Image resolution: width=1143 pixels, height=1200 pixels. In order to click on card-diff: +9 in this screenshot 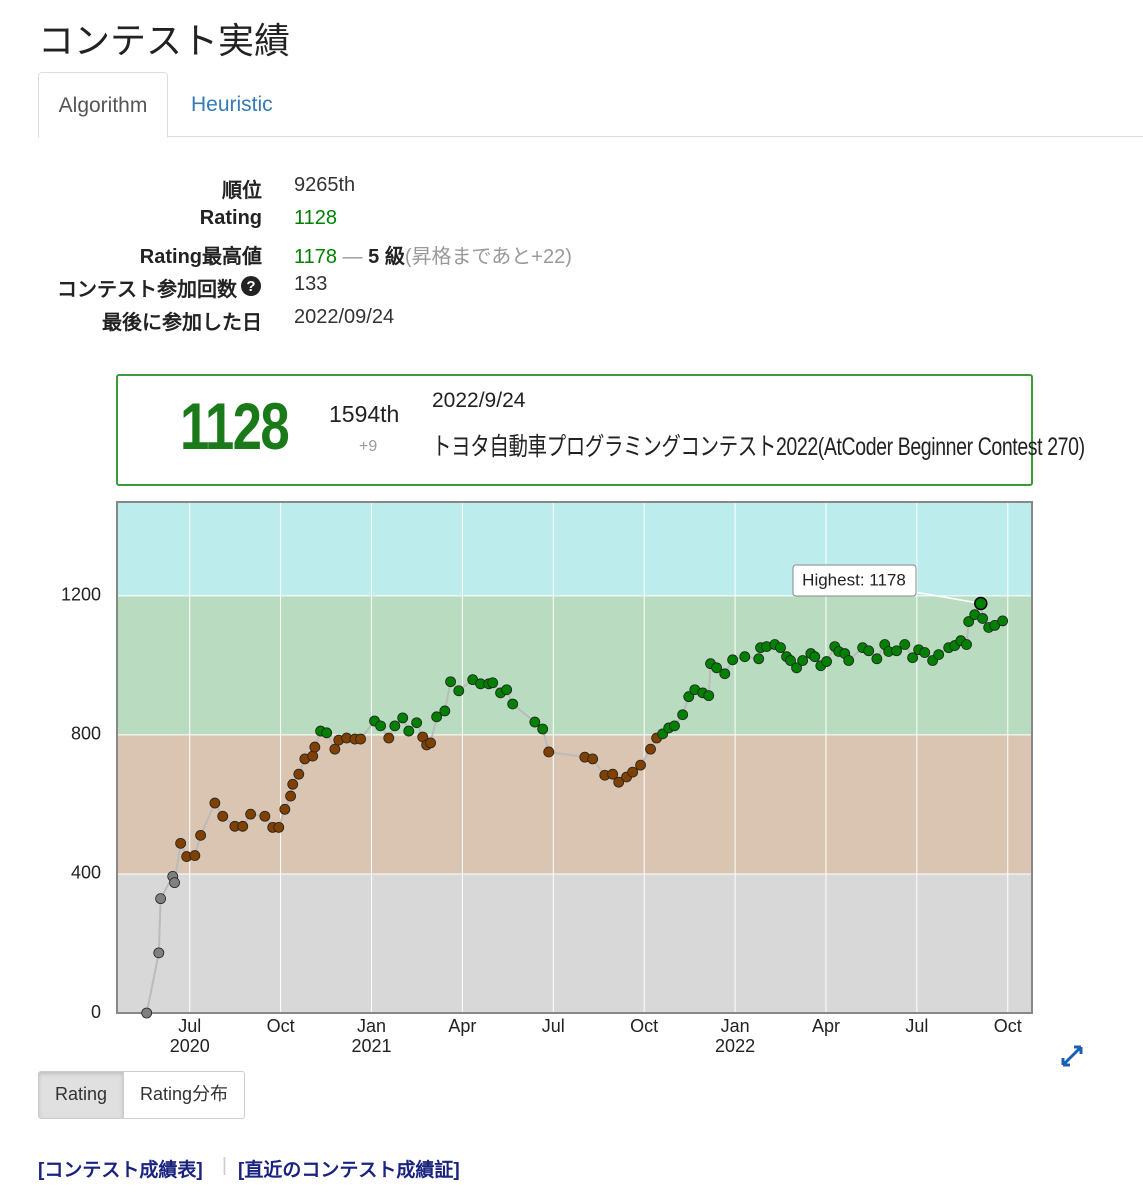, I will do `click(368, 446)`.